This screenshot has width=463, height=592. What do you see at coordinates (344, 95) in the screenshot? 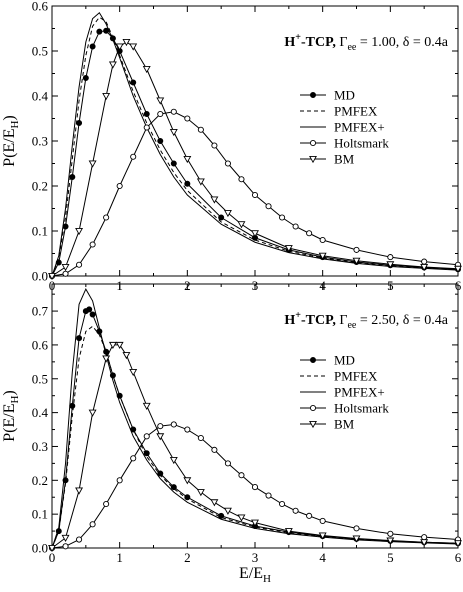
I see `legend-label: MD` at bounding box center [344, 95].